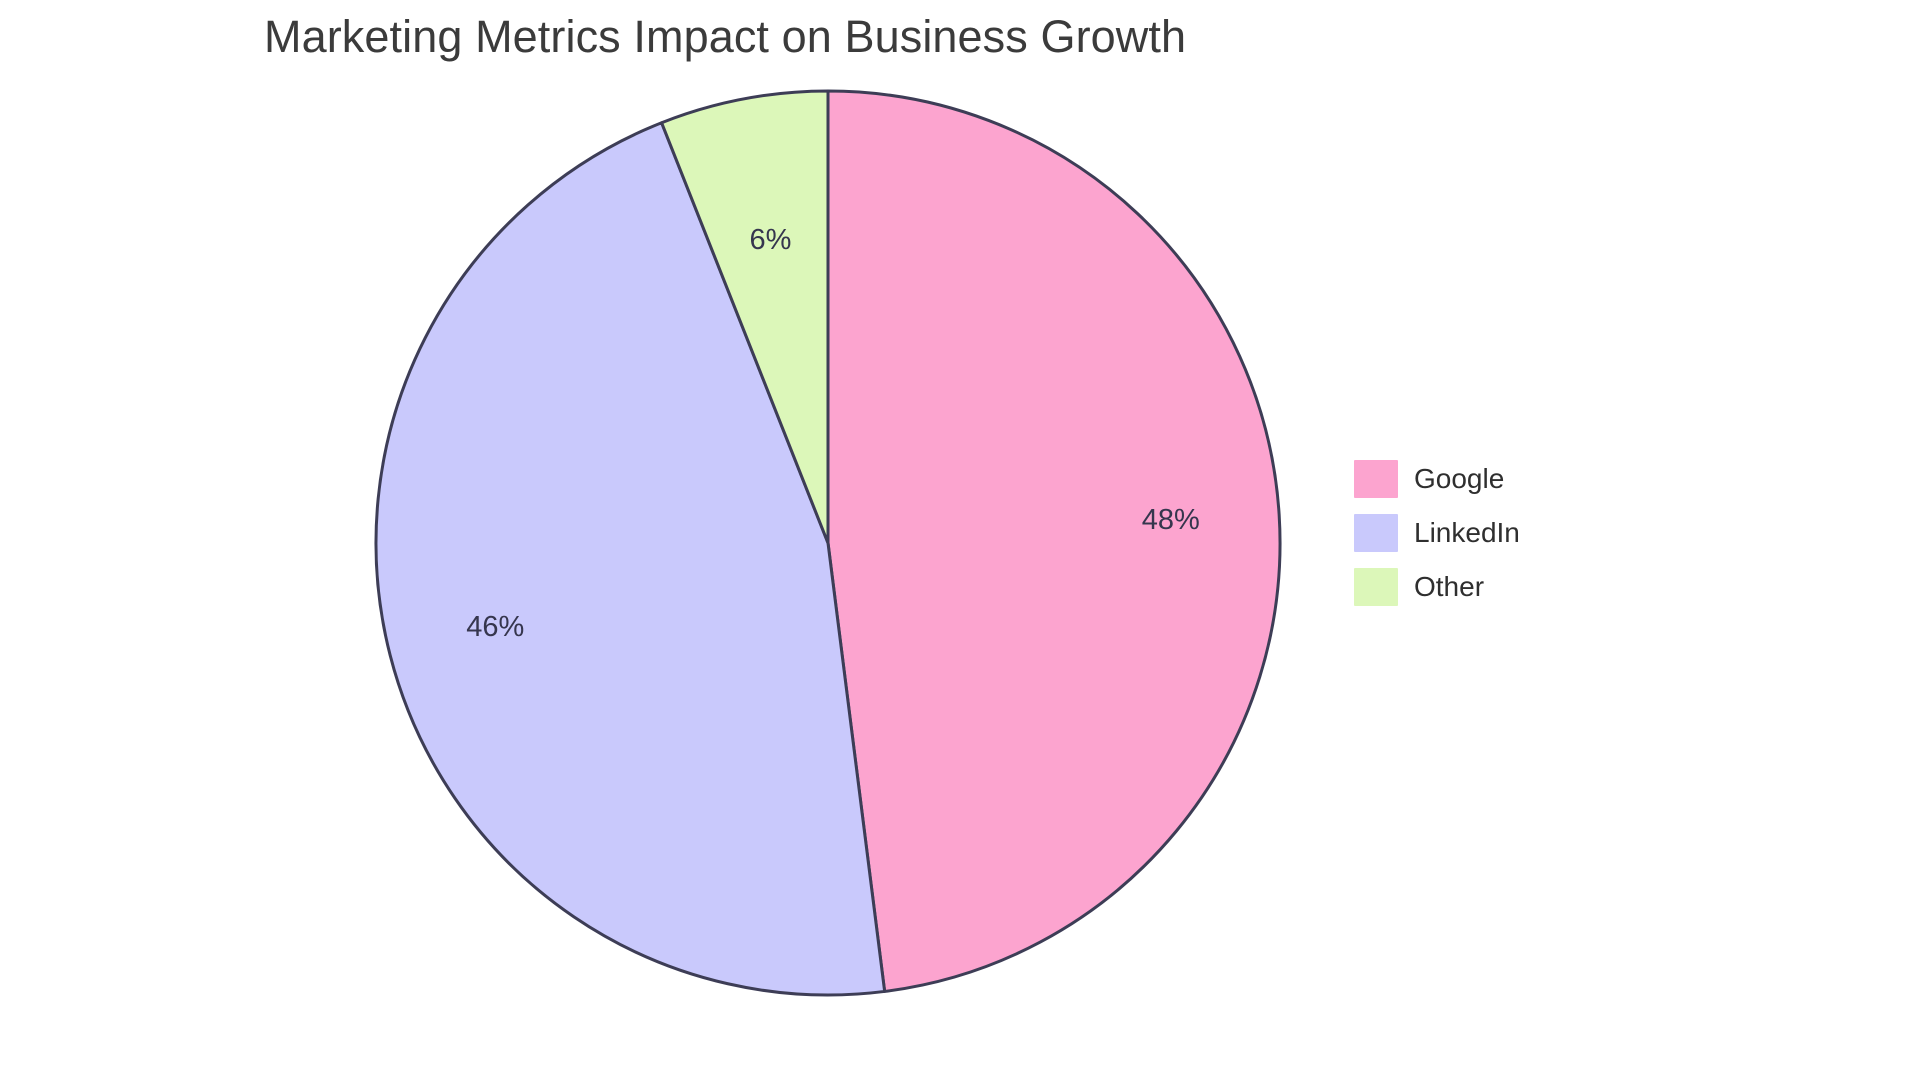  Describe the element at coordinates (1459, 478) in the screenshot. I see `legend-label-google: Google` at that location.